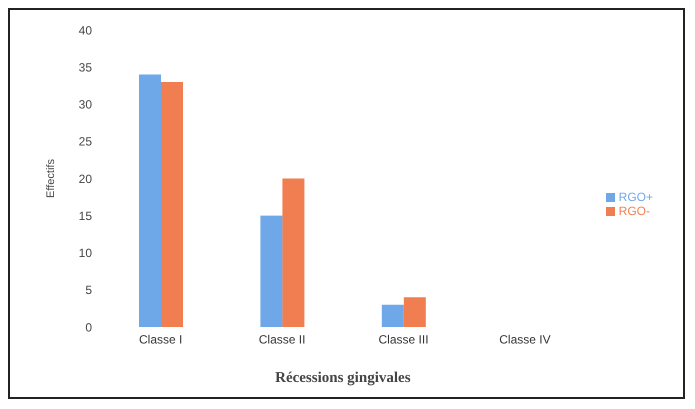 Image resolution: width=695 pixels, height=409 pixels. Describe the element at coordinates (343, 378) in the screenshot. I see `x-axis-title: Récessions gingivales` at that location.